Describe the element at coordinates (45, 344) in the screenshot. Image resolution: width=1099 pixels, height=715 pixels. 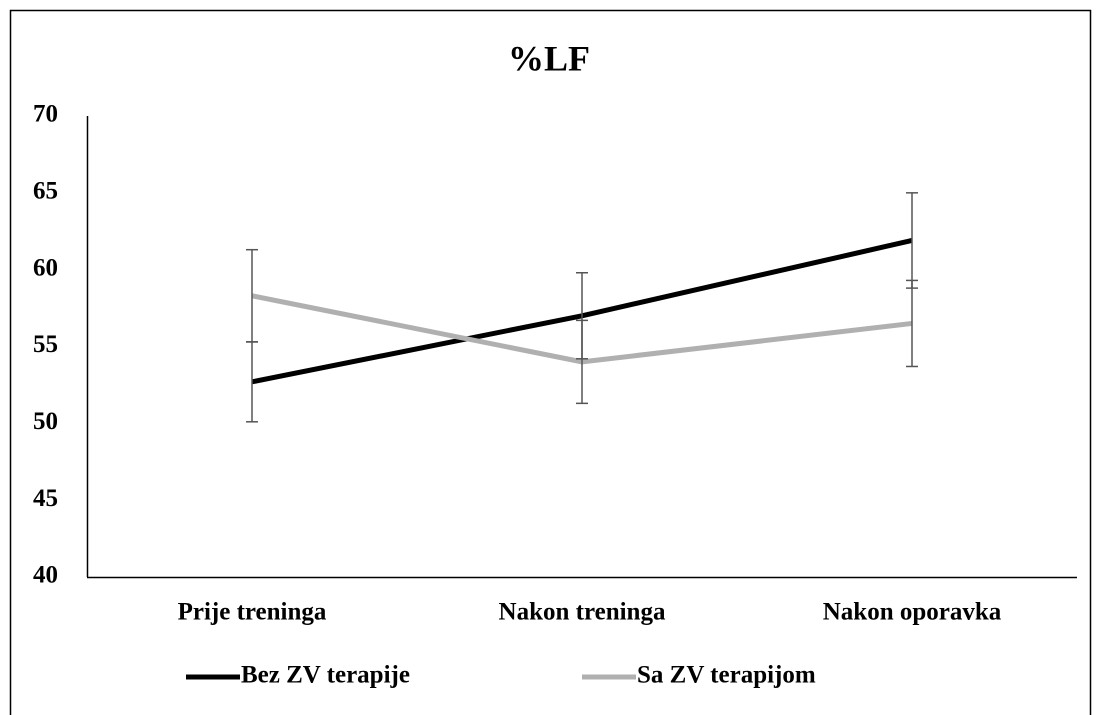
I see `y-tick-label: 55` at that location.